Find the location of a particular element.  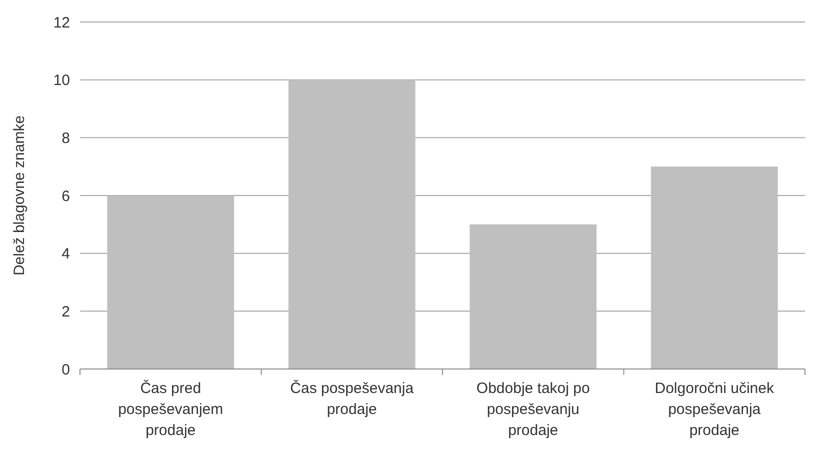

x-tick-label: Čas pred pospeševanjem prodaje is located at coordinates (171, 409).